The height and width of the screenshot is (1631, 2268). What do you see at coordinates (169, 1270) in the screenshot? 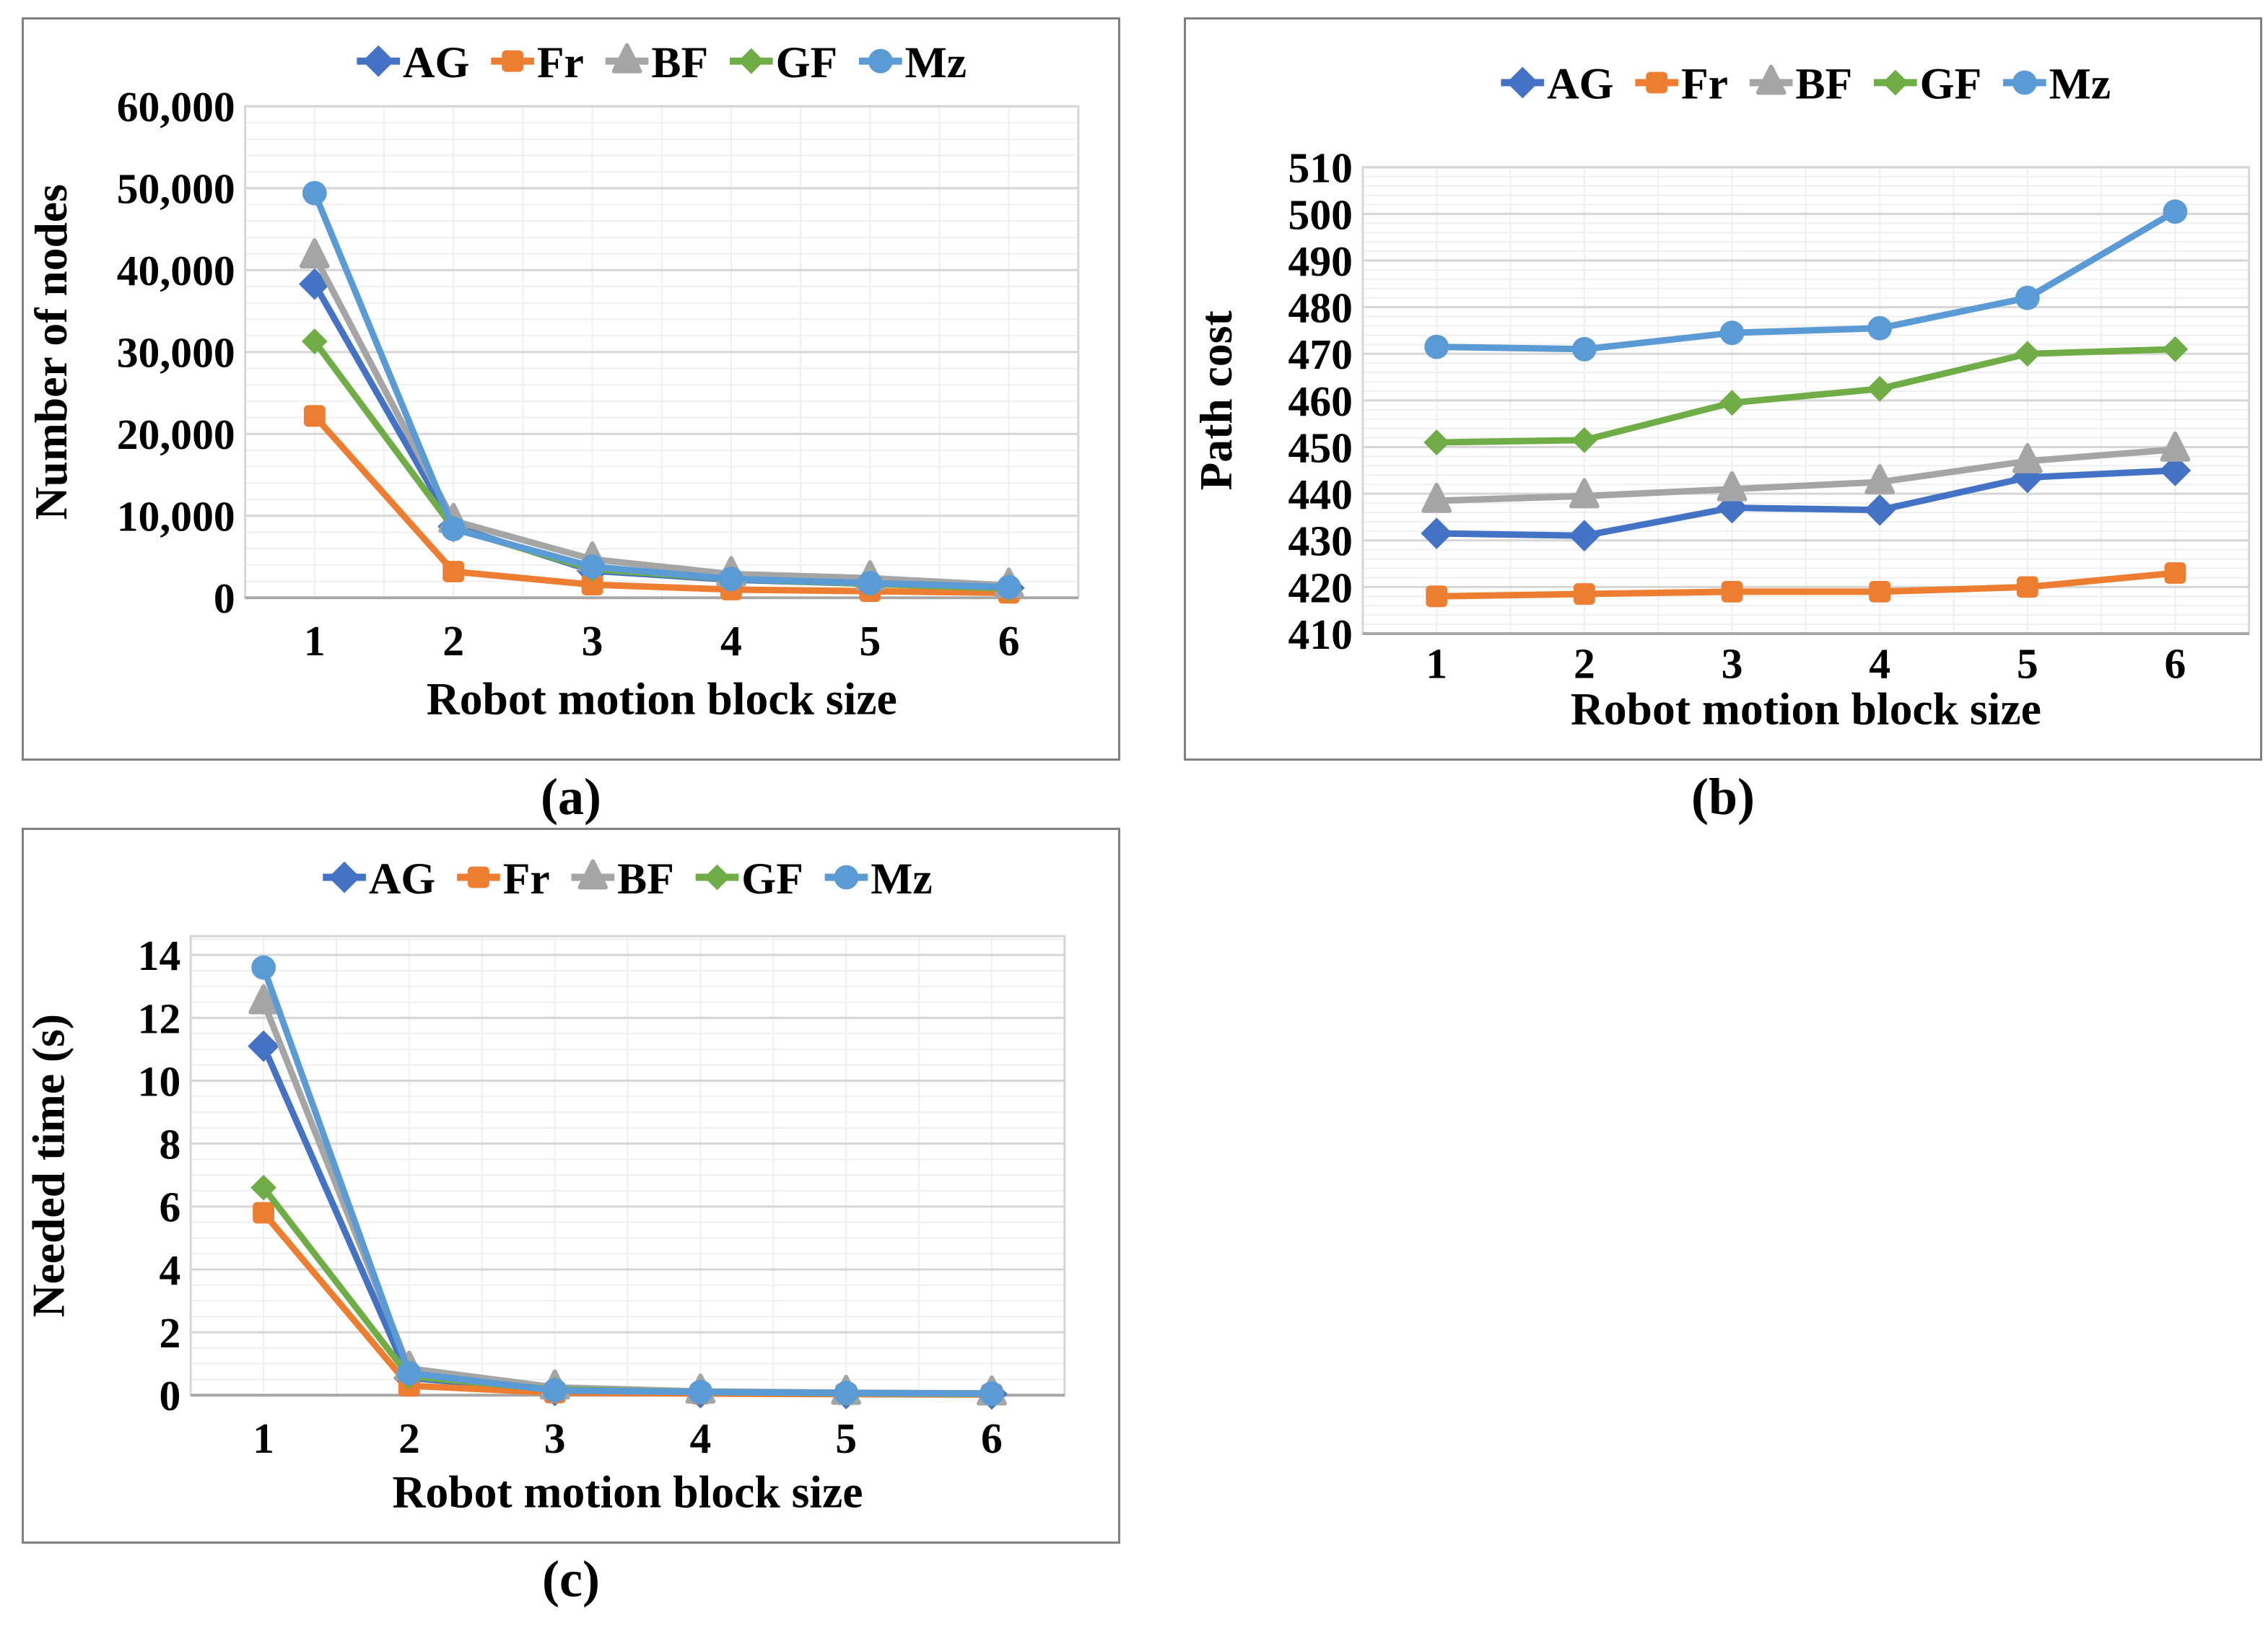
I see `y-tick-label: 4` at bounding box center [169, 1270].